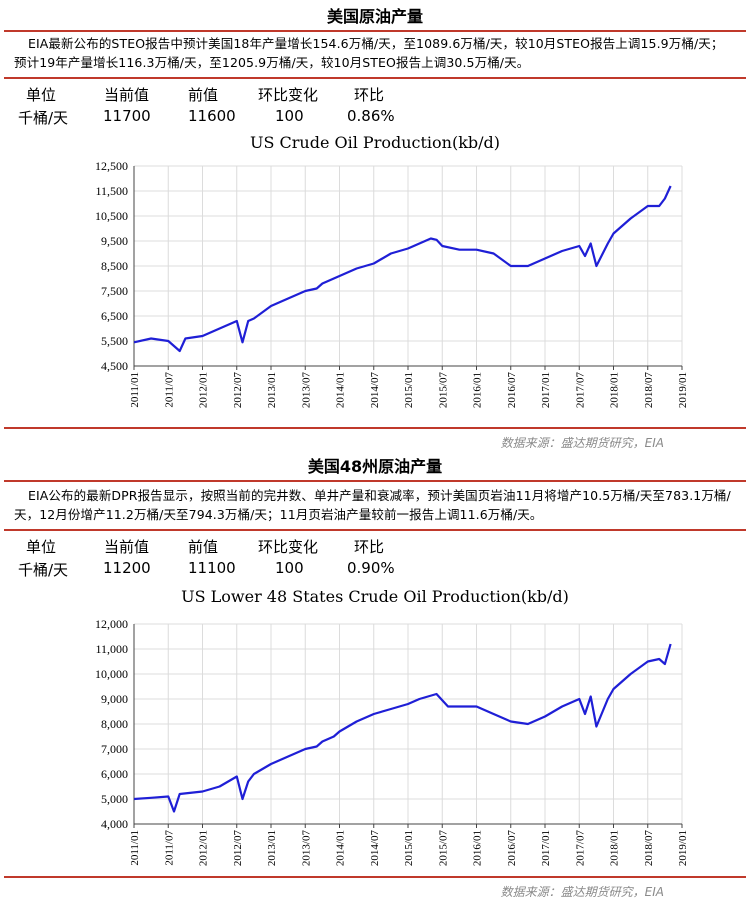  I want to click on value-previous: 11100, so click(212, 568).